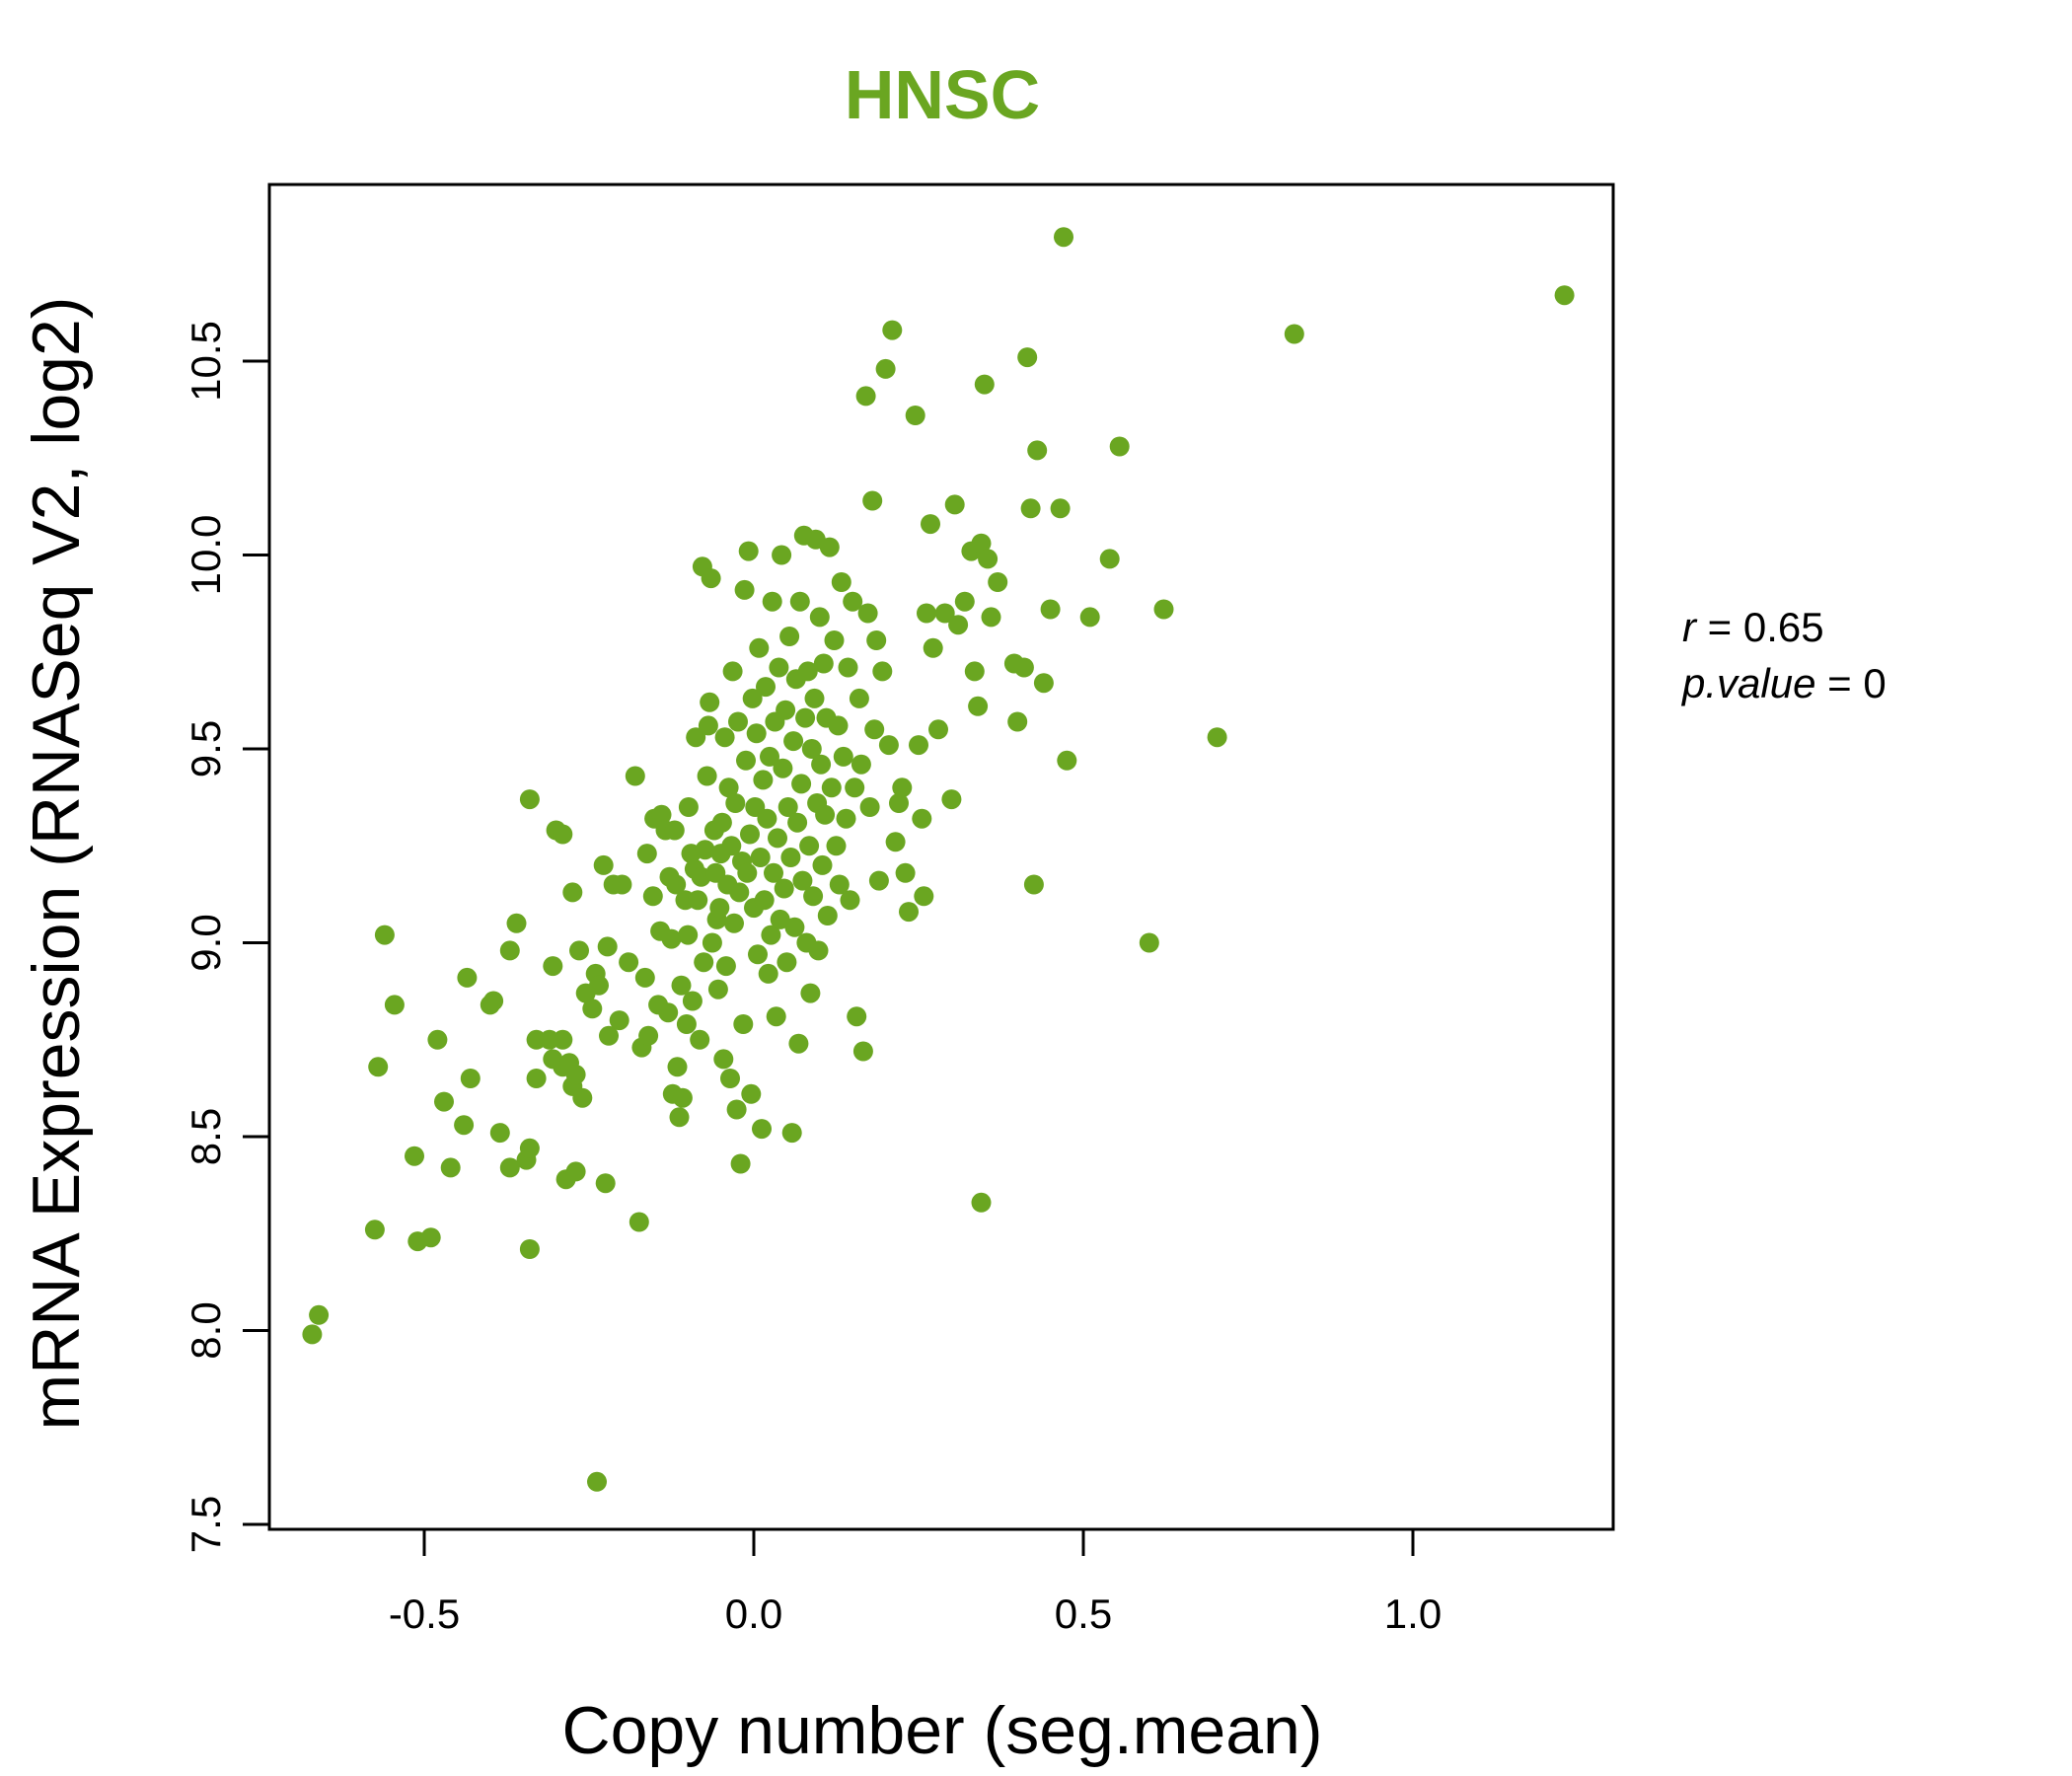  I want to click on y-tick-label: 8.0, so click(206, 1330).